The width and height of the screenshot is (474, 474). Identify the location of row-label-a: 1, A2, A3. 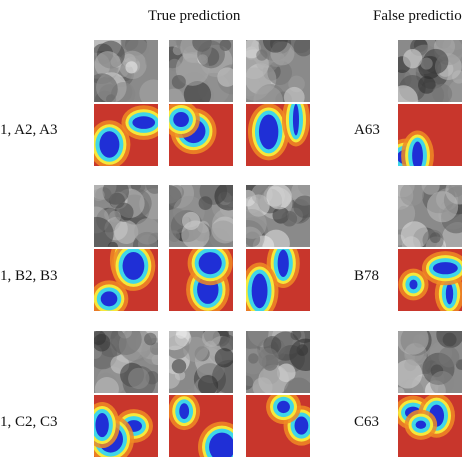
(29, 130).